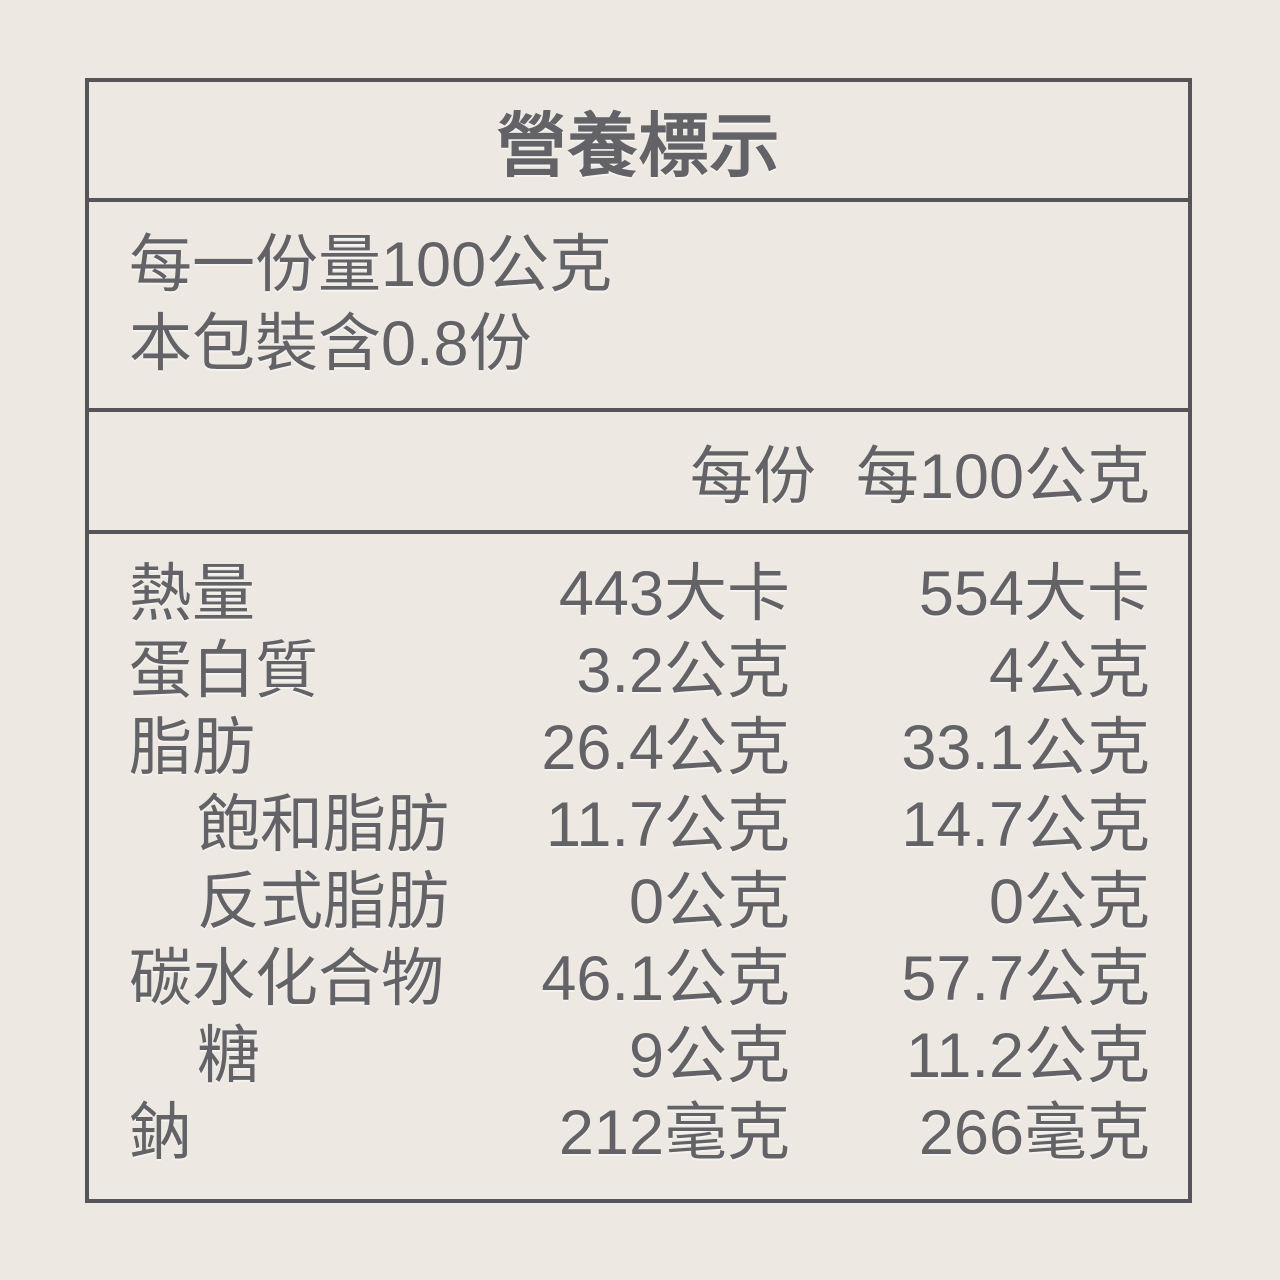 Image resolution: width=1280 pixels, height=1280 pixels. Describe the element at coordinates (1034, 1133) in the screenshot. I see `nutrient-value-per-100g: 266毫克` at that location.